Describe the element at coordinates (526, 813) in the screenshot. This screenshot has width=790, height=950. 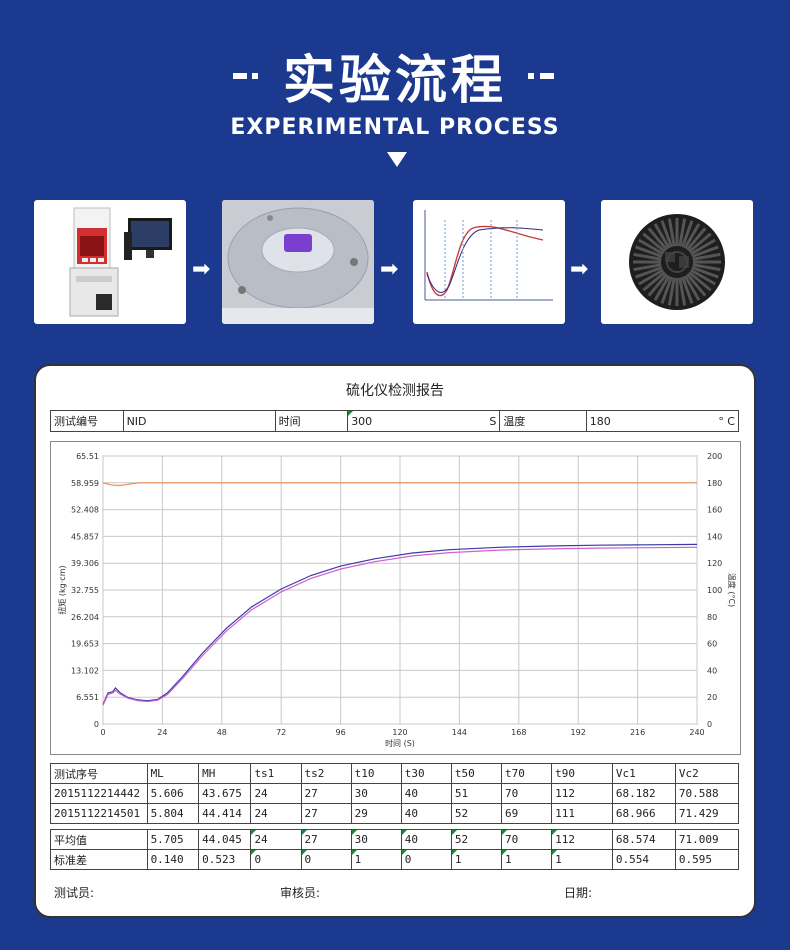
I see `table-row-cell: 69` at that location.